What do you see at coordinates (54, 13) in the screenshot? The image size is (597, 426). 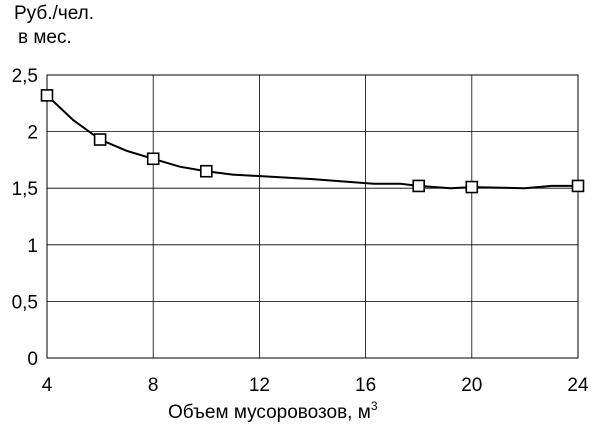 I see `y-axis-label-line-1: Руб./чел.` at bounding box center [54, 13].